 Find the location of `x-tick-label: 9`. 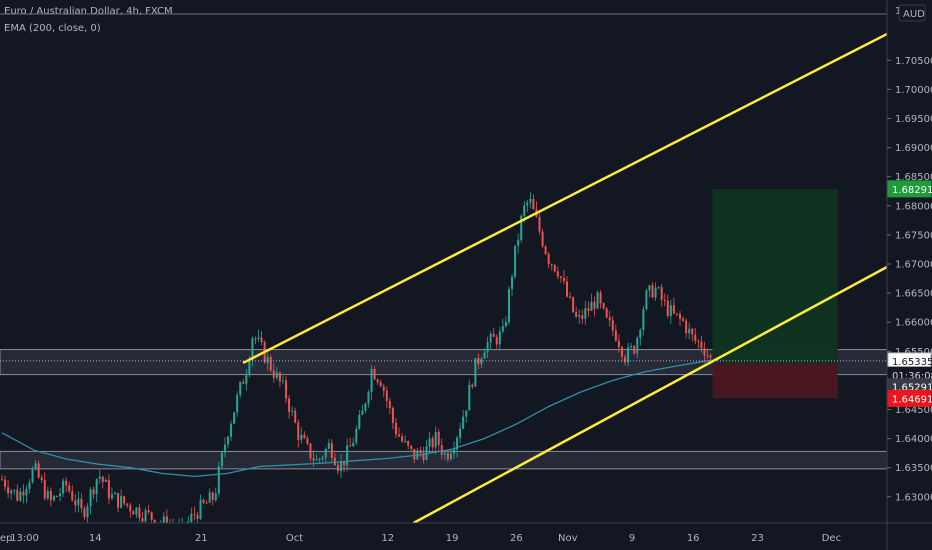

x-tick-label: 9 is located at coordinates (632, 538).